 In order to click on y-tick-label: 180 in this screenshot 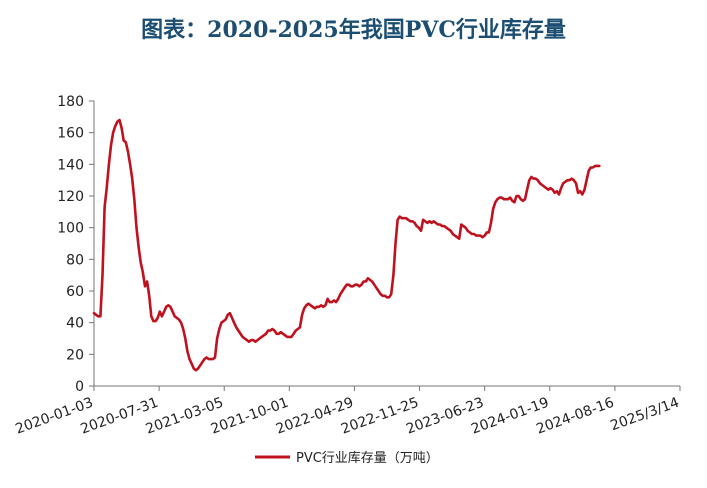, I will do `click(70, 102)`.